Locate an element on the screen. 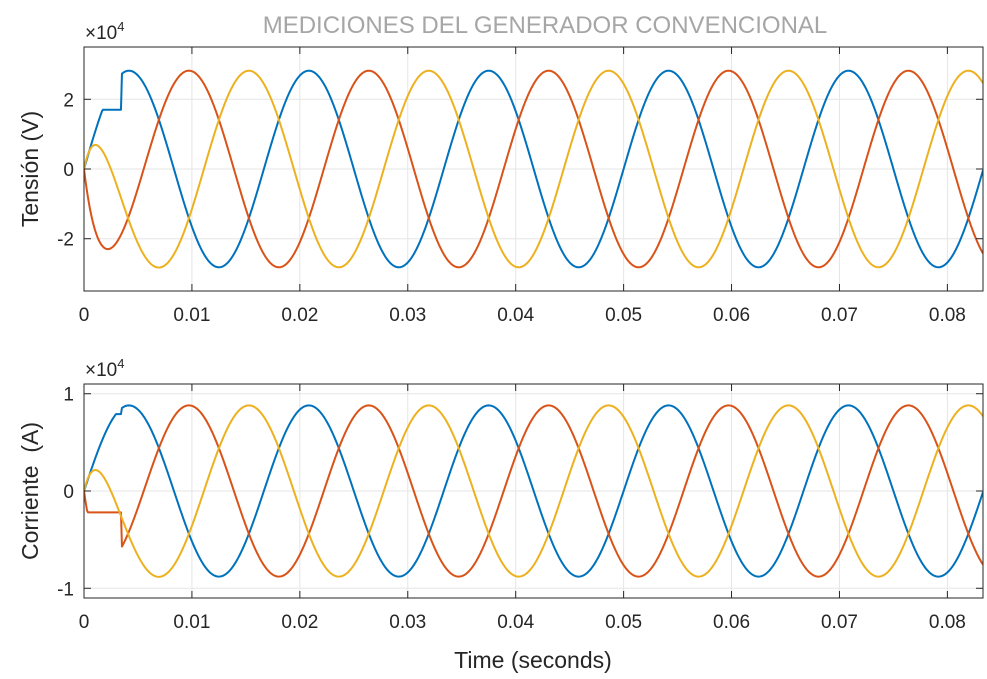  voltage-exponent-label: ×10⁴ is located at coordinates (104, 31).